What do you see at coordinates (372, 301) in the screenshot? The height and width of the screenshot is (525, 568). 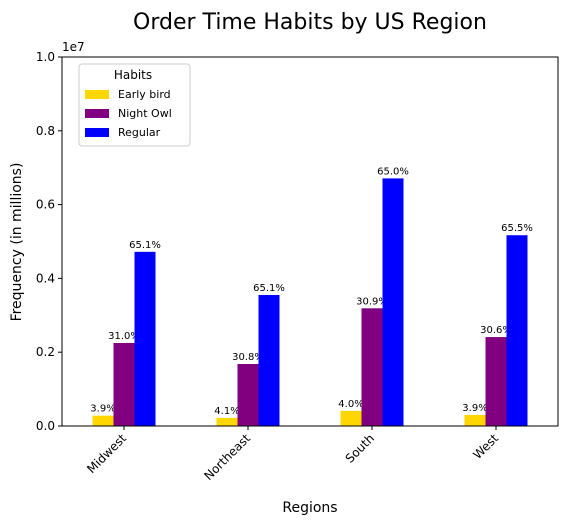 I see `bar-value-label: 30.9%` at bounding box center [372, 301].